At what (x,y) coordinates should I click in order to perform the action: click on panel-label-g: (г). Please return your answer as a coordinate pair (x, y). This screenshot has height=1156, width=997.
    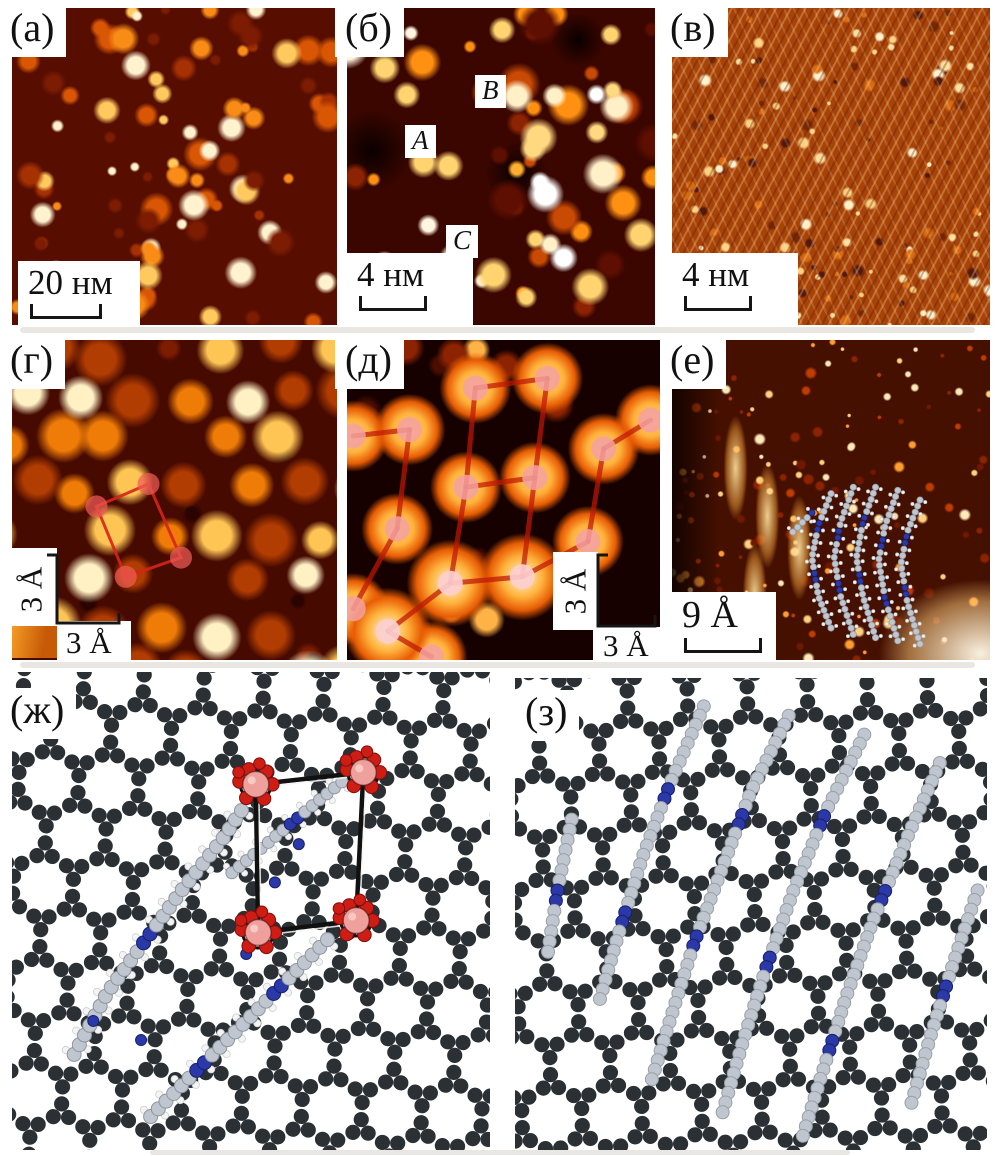
    Looking at the image, I should click on (33, 363).